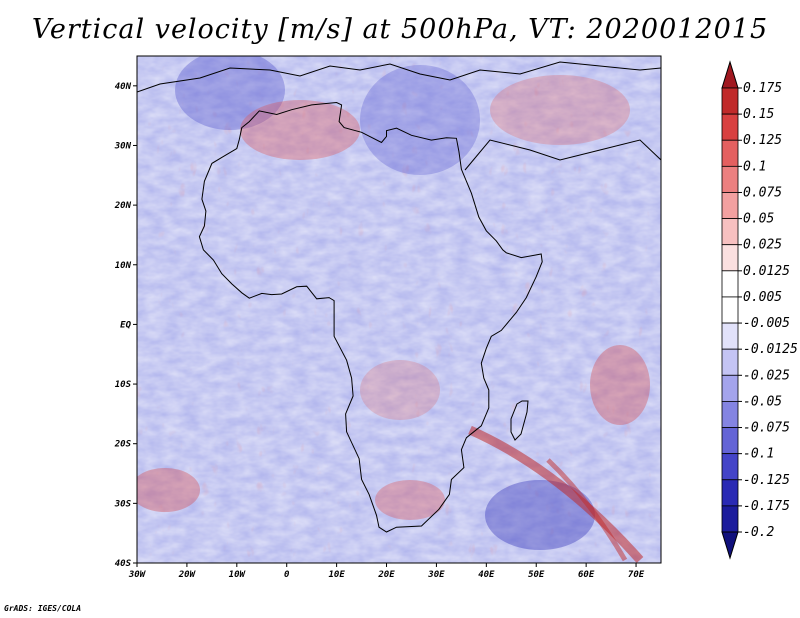  Describe the element at coordinates (519, 420) in the screenshot. I see `madagascar-coastline` at that location.